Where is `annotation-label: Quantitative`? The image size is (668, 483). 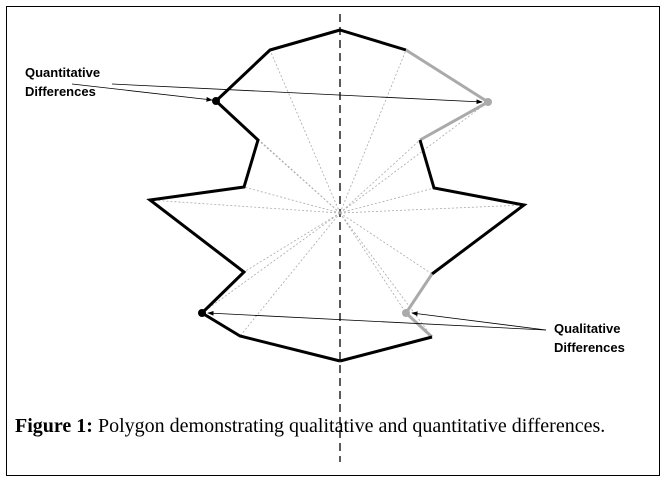
annotation-label: Quantitative is located at coordinates (62, 72).